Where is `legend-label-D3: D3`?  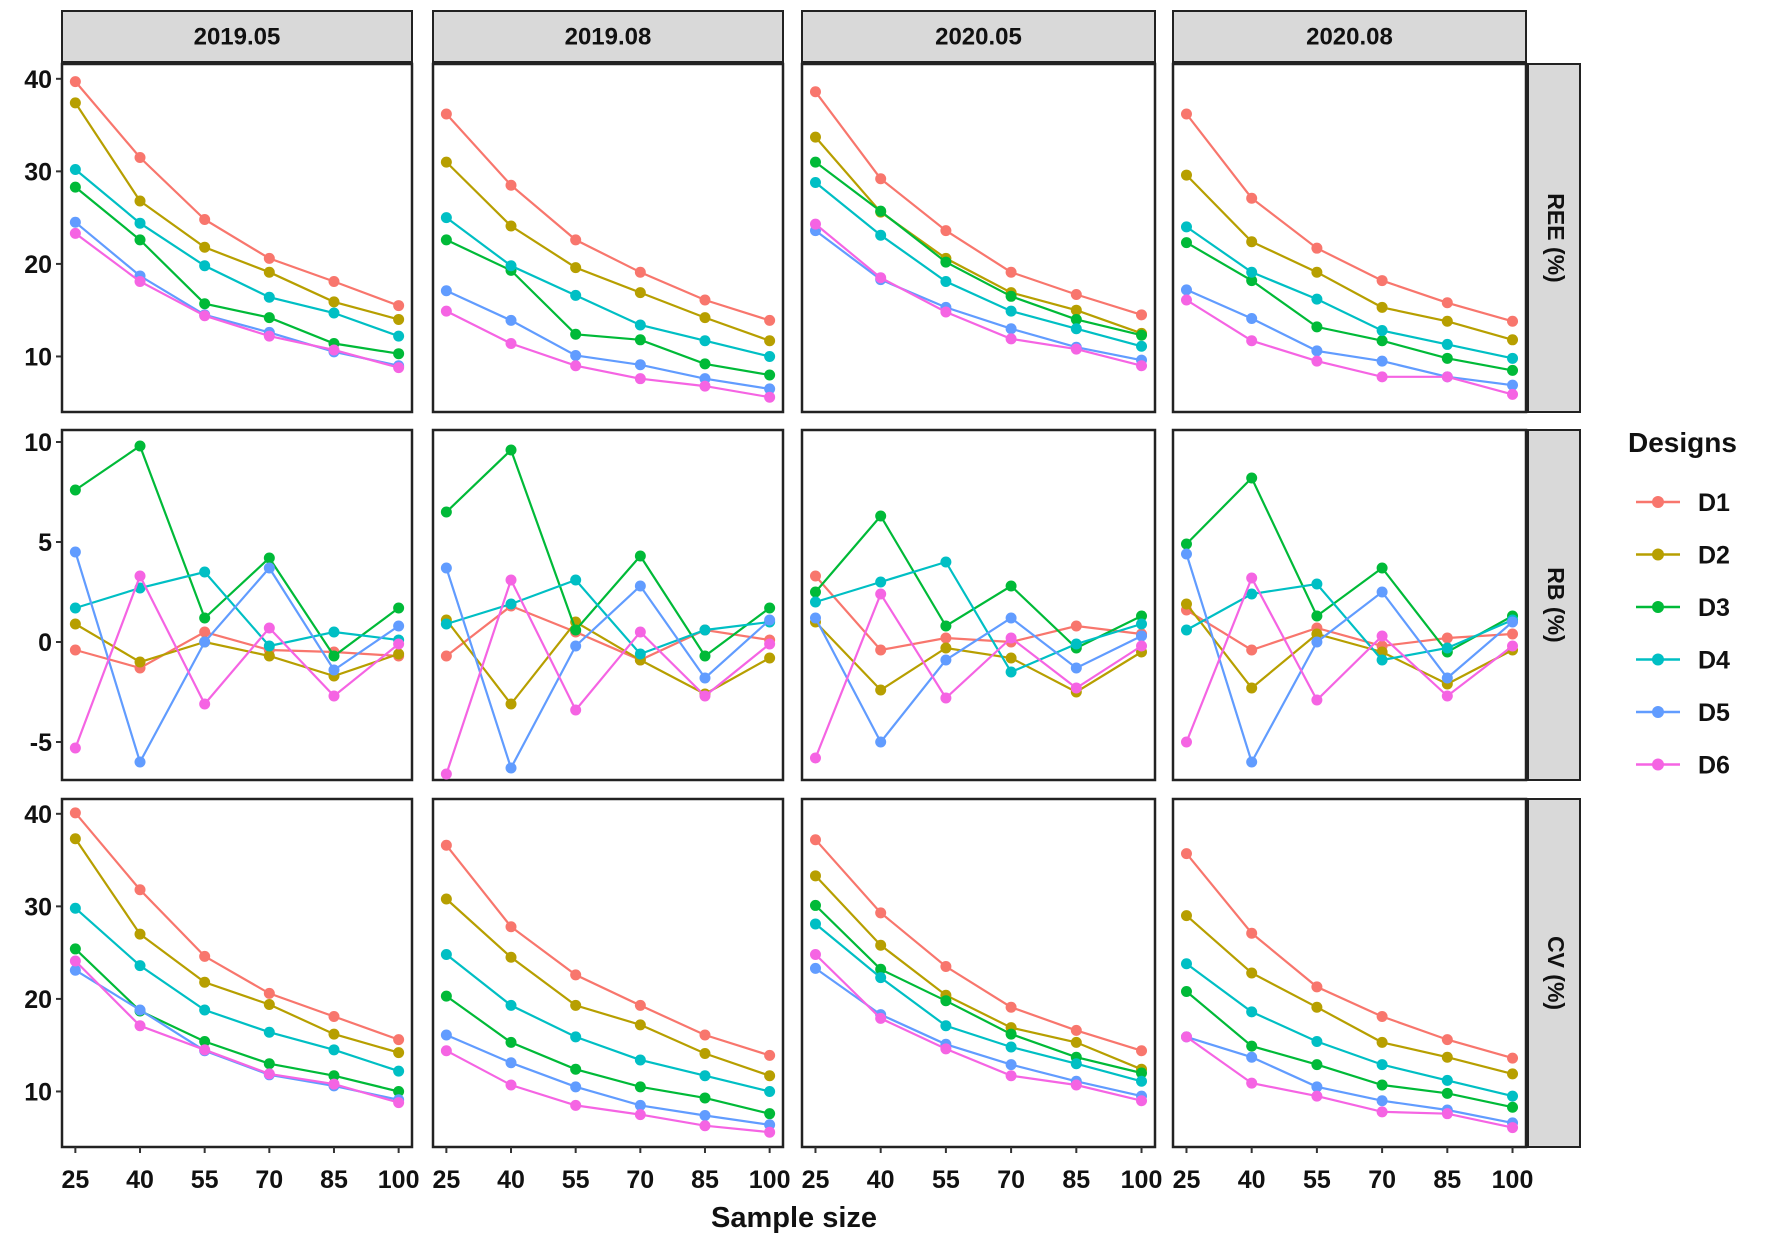
legend-label-D3: D3 is located at coordinates (1714, 608).